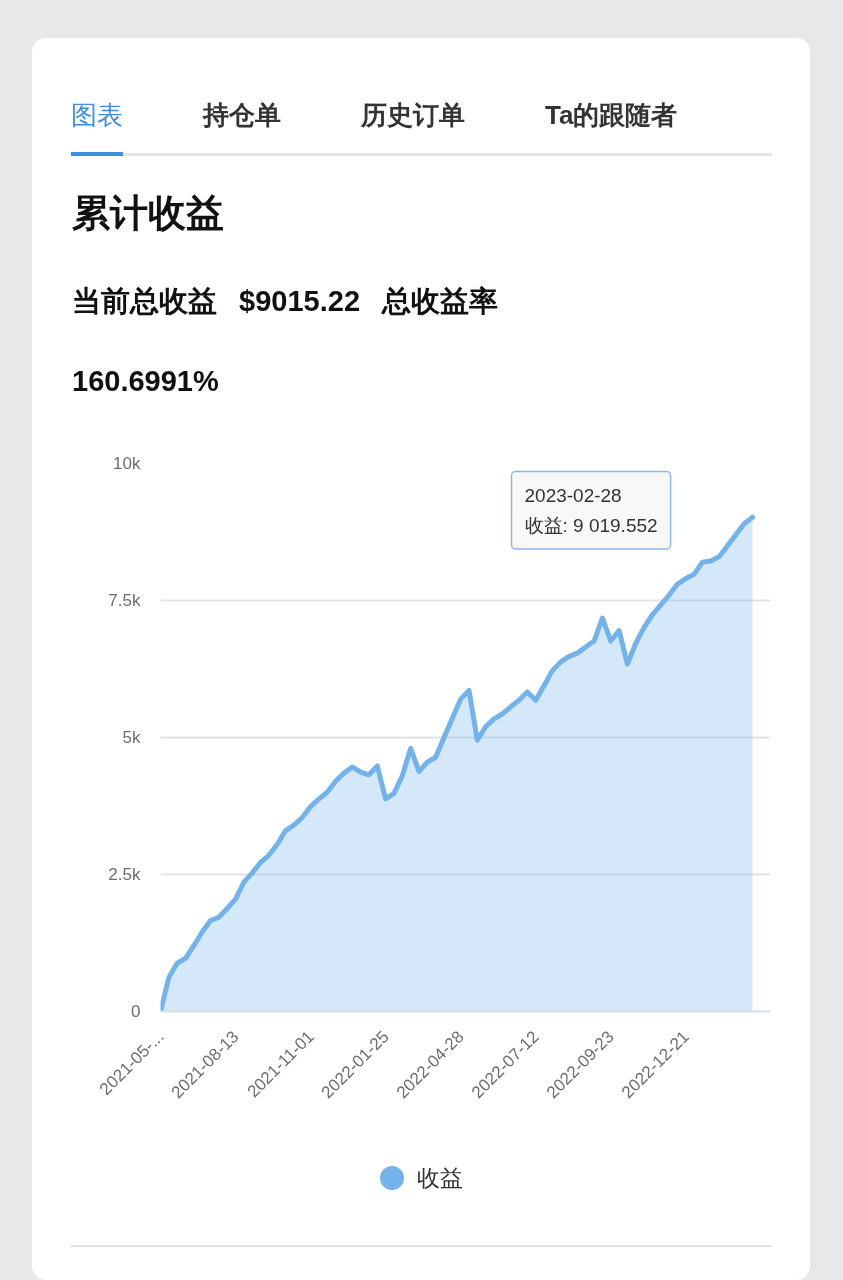 This screenshot has height=1280, width=843. I want to click on text: 当前总收益 $9015.22 总收益率 160.6991%, so click(285, 341).